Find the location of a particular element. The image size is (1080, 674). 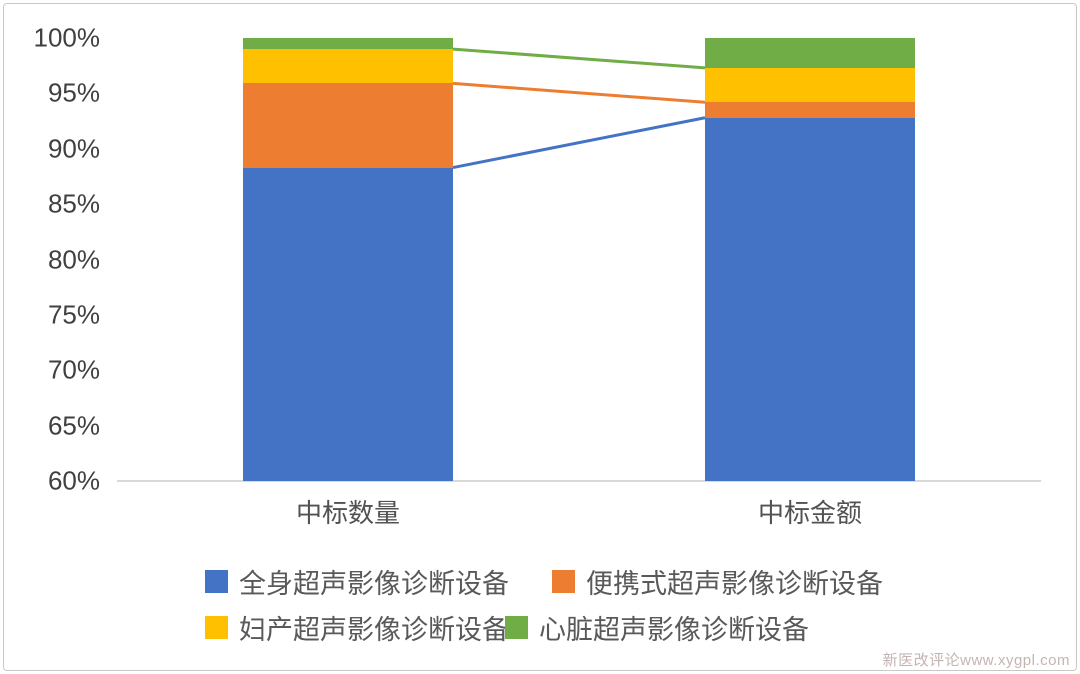

x-axis-line is located at coordinates (579, 481).